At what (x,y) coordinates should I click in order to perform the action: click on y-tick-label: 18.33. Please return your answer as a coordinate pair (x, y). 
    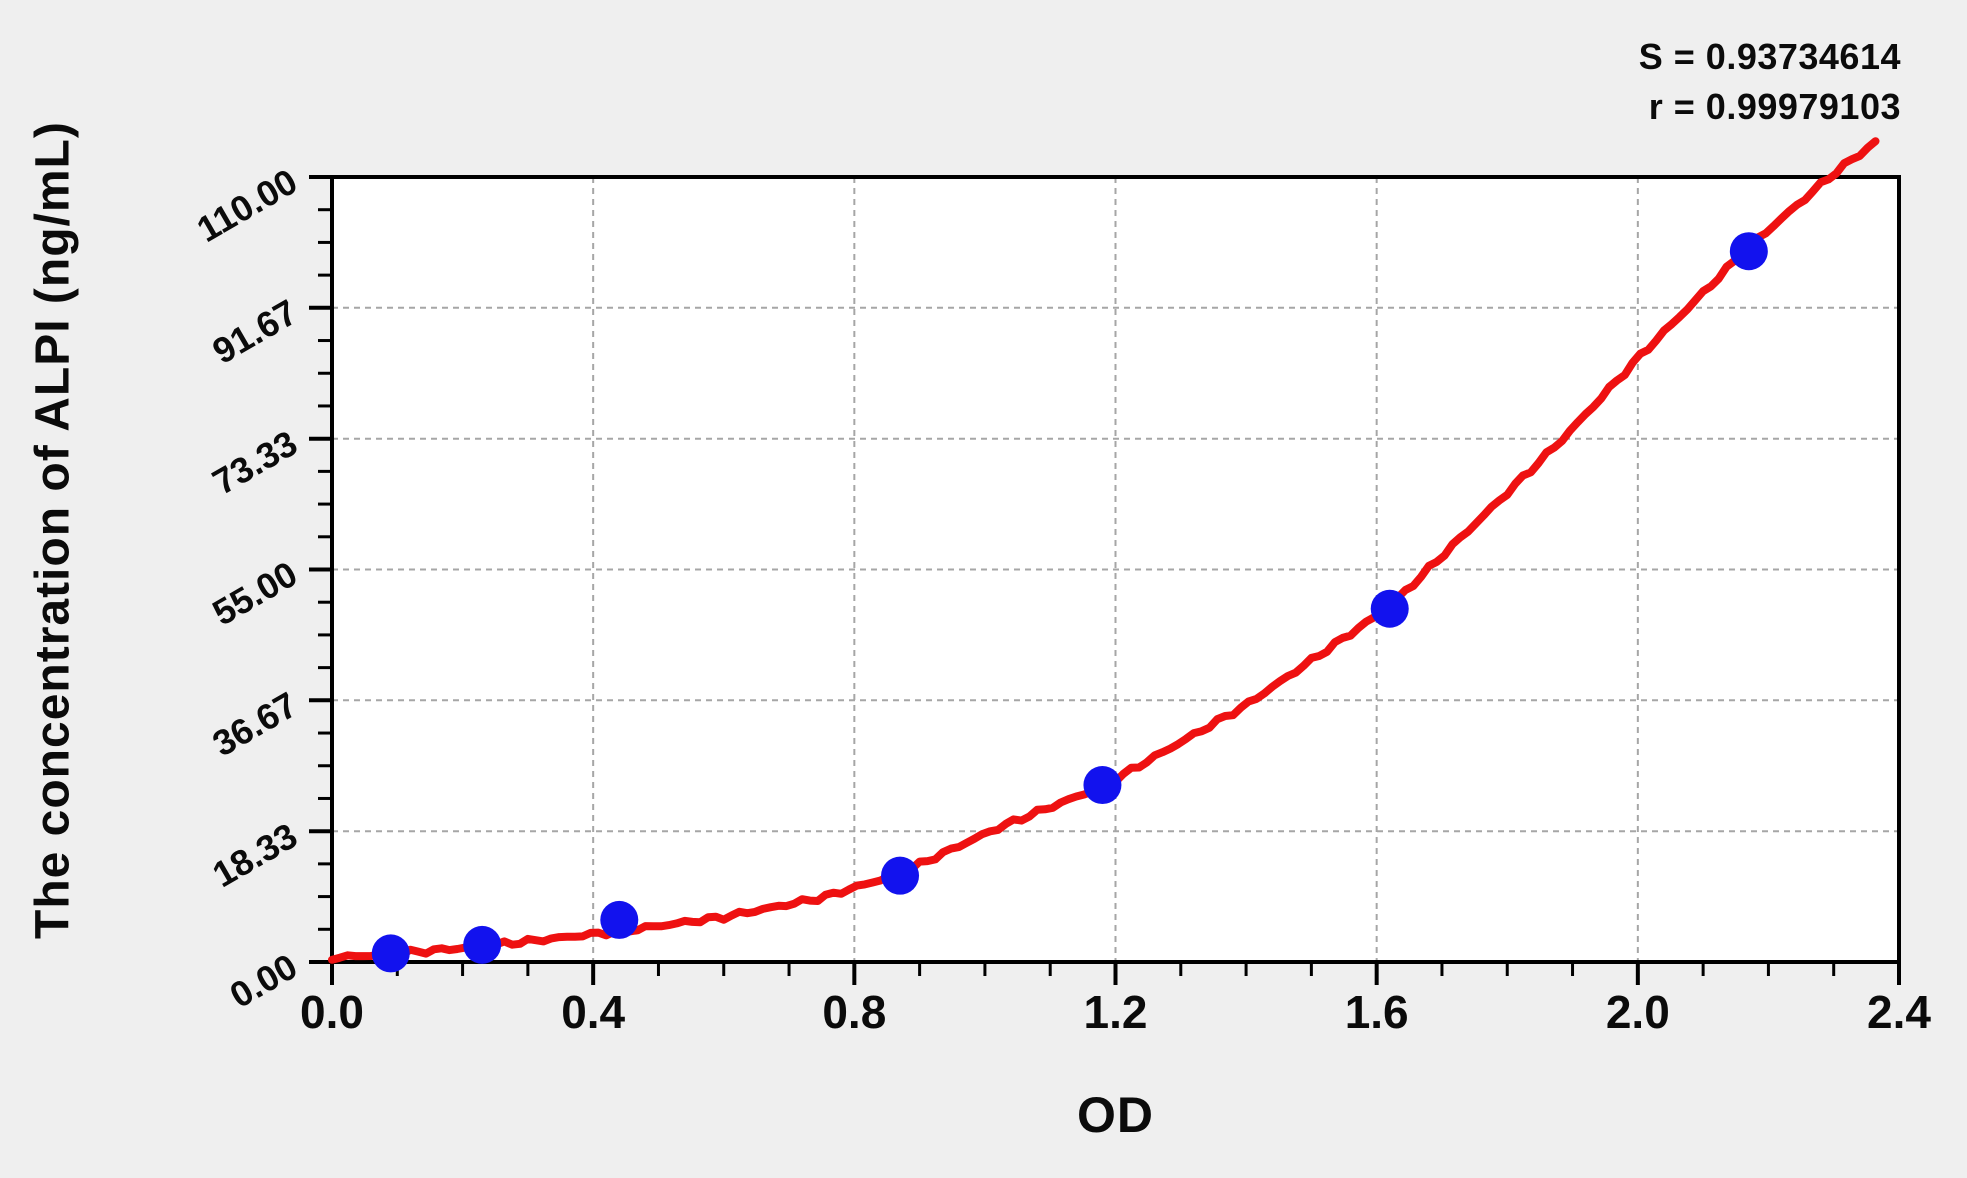
    Looking at the image, I should click on (254, 855).